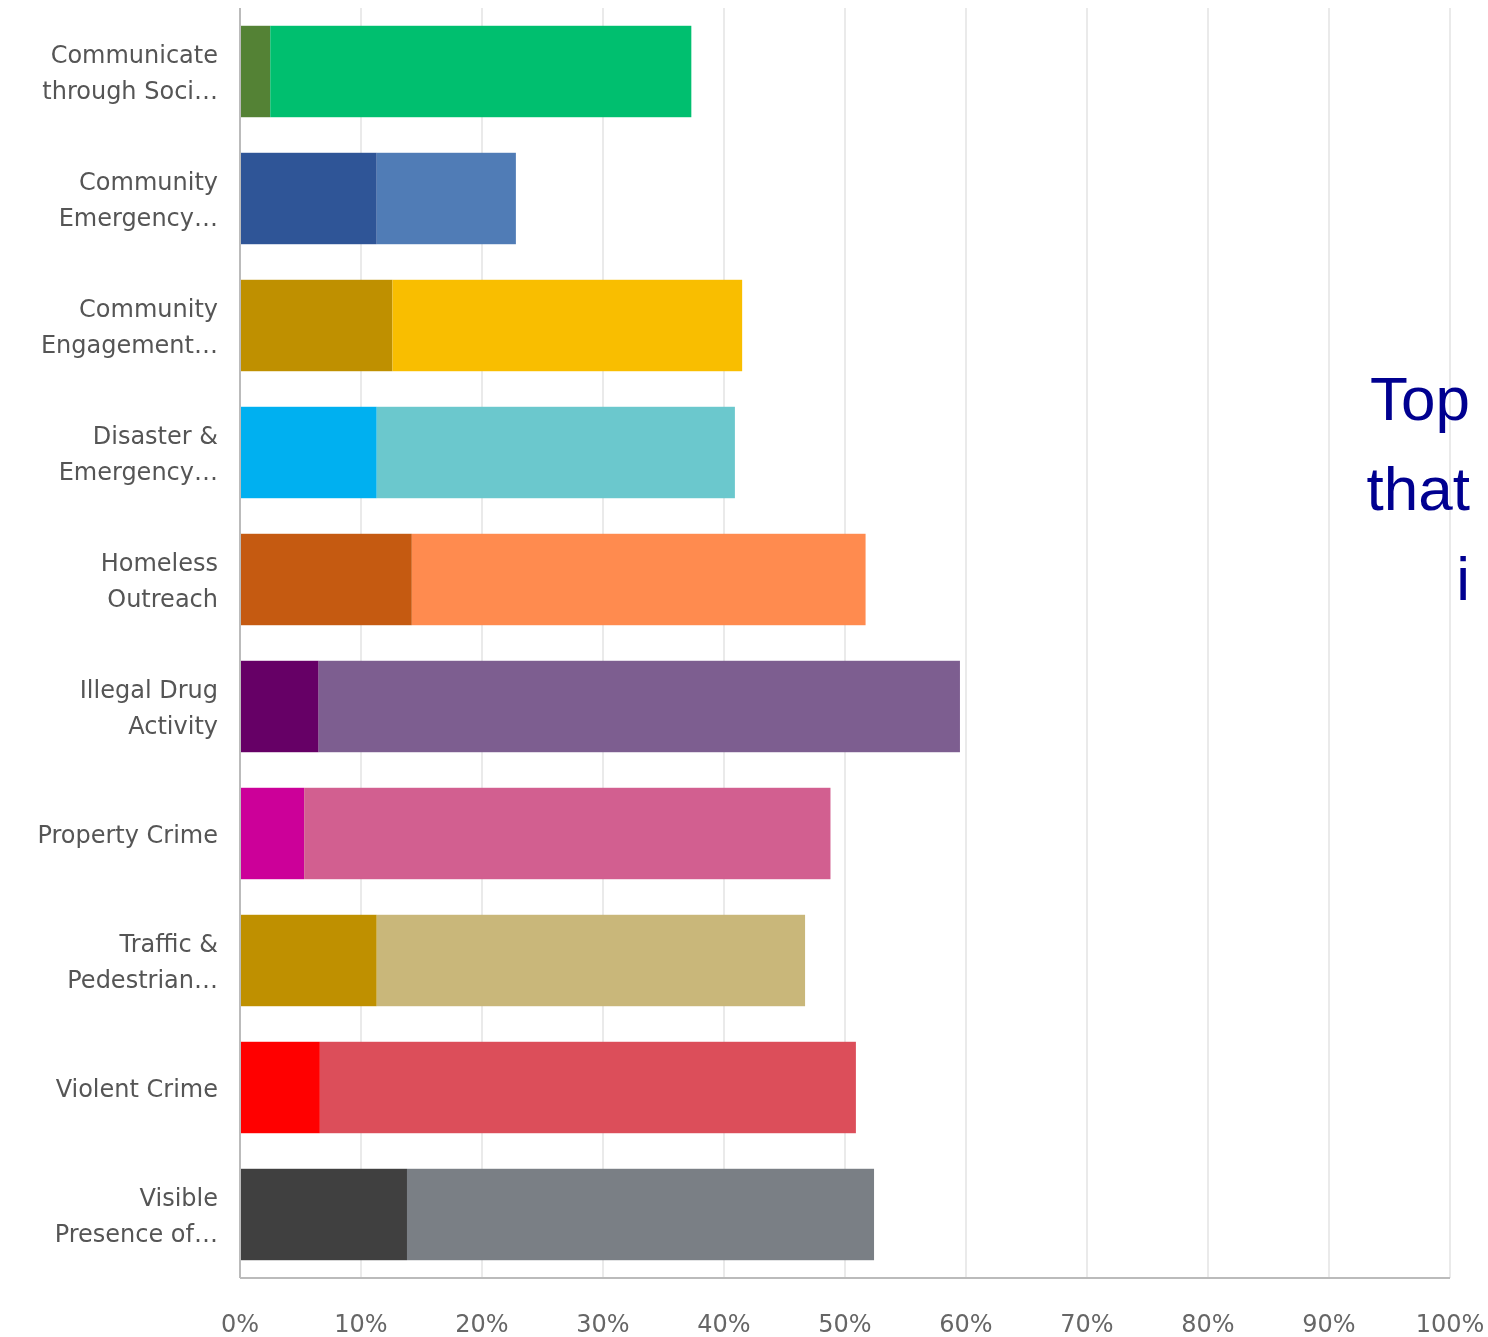 Image resolution: width=1488 pixels, height=1337 pixels. Describe the element at coordinates (1420, 398) in the screenshot. I see `annotation: Top` at that location.